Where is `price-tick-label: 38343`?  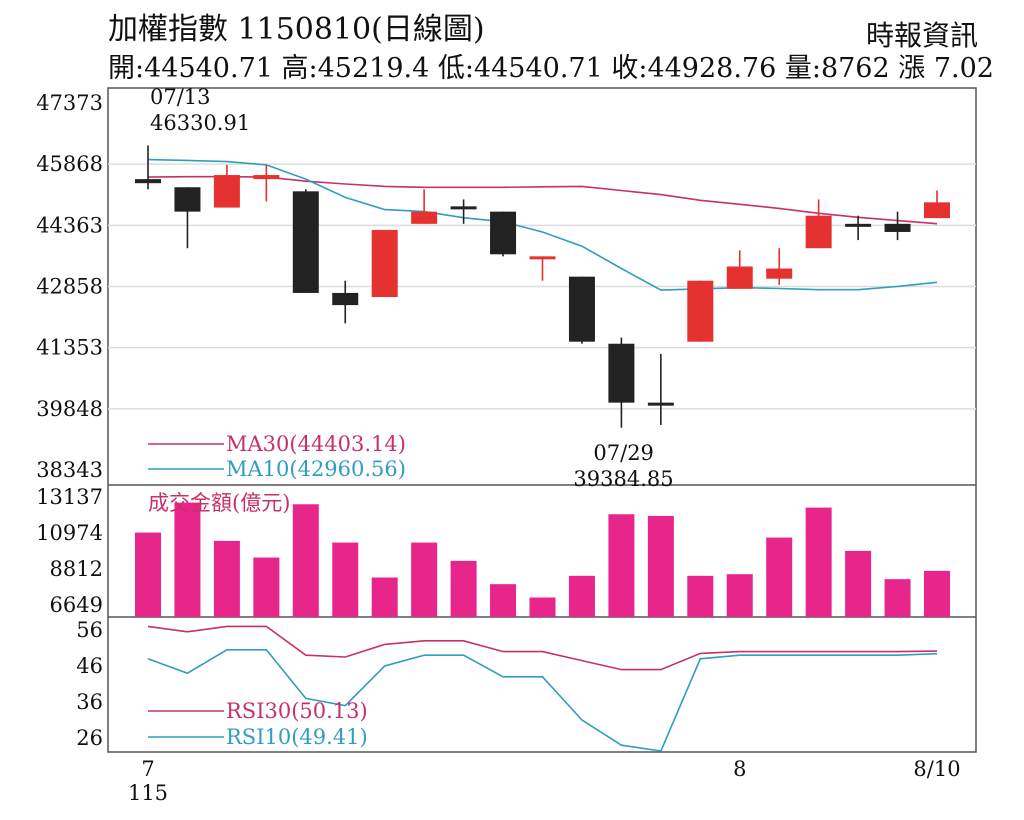
price-tick-label: 38343 is located at coordinates (69, 470).